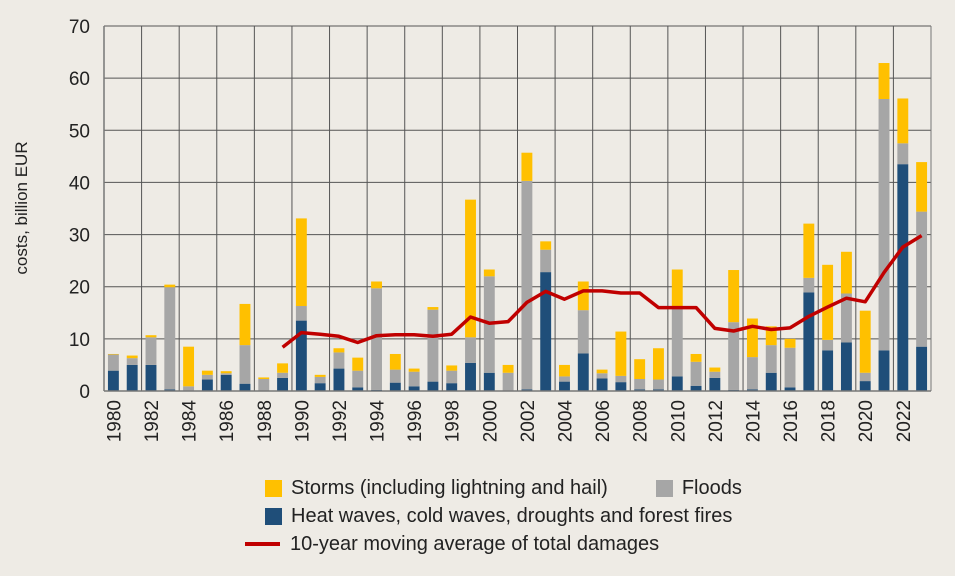 Image resolution: width=955 pixels, height=576 pixels. What do you see at coordinates (21, 207) in the screenshot?
I see `y-axis-label: costs, billion EUR` at bounding box center [21, 207].